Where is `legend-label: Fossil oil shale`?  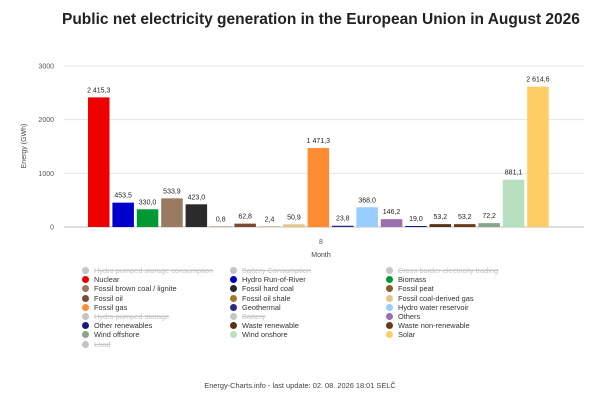
legend-label: Fossil oil shale is located at coordinates (266, 298).